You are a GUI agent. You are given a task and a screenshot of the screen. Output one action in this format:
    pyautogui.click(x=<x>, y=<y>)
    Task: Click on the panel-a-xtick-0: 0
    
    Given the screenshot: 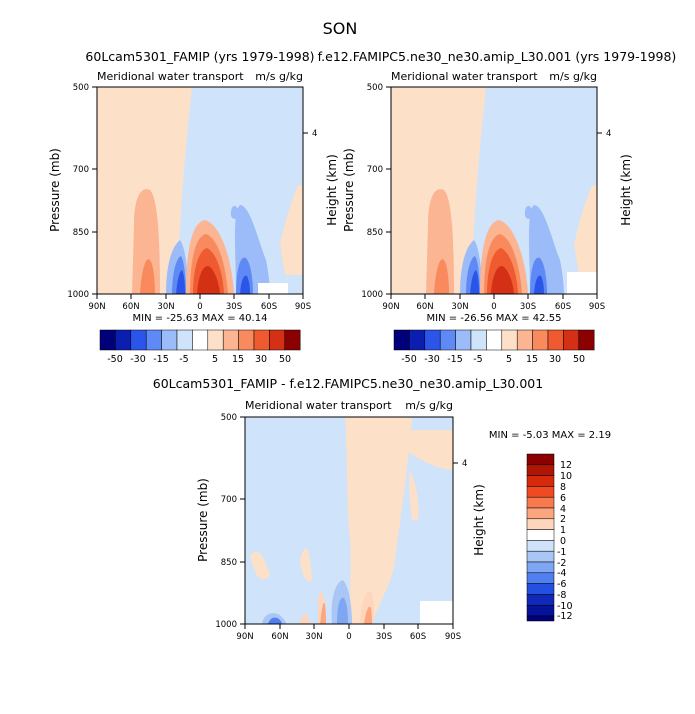 What is the action you would take?
    pyautogui.click(x=199, y=307)
    